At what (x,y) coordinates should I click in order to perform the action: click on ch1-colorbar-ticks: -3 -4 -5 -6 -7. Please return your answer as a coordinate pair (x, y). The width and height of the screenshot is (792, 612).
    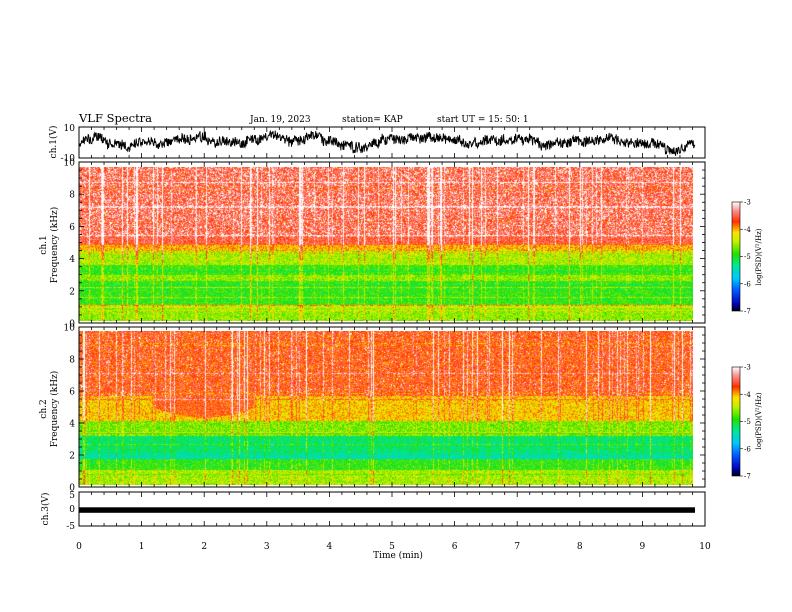
    Looking at the image, I should click on (745, 257).